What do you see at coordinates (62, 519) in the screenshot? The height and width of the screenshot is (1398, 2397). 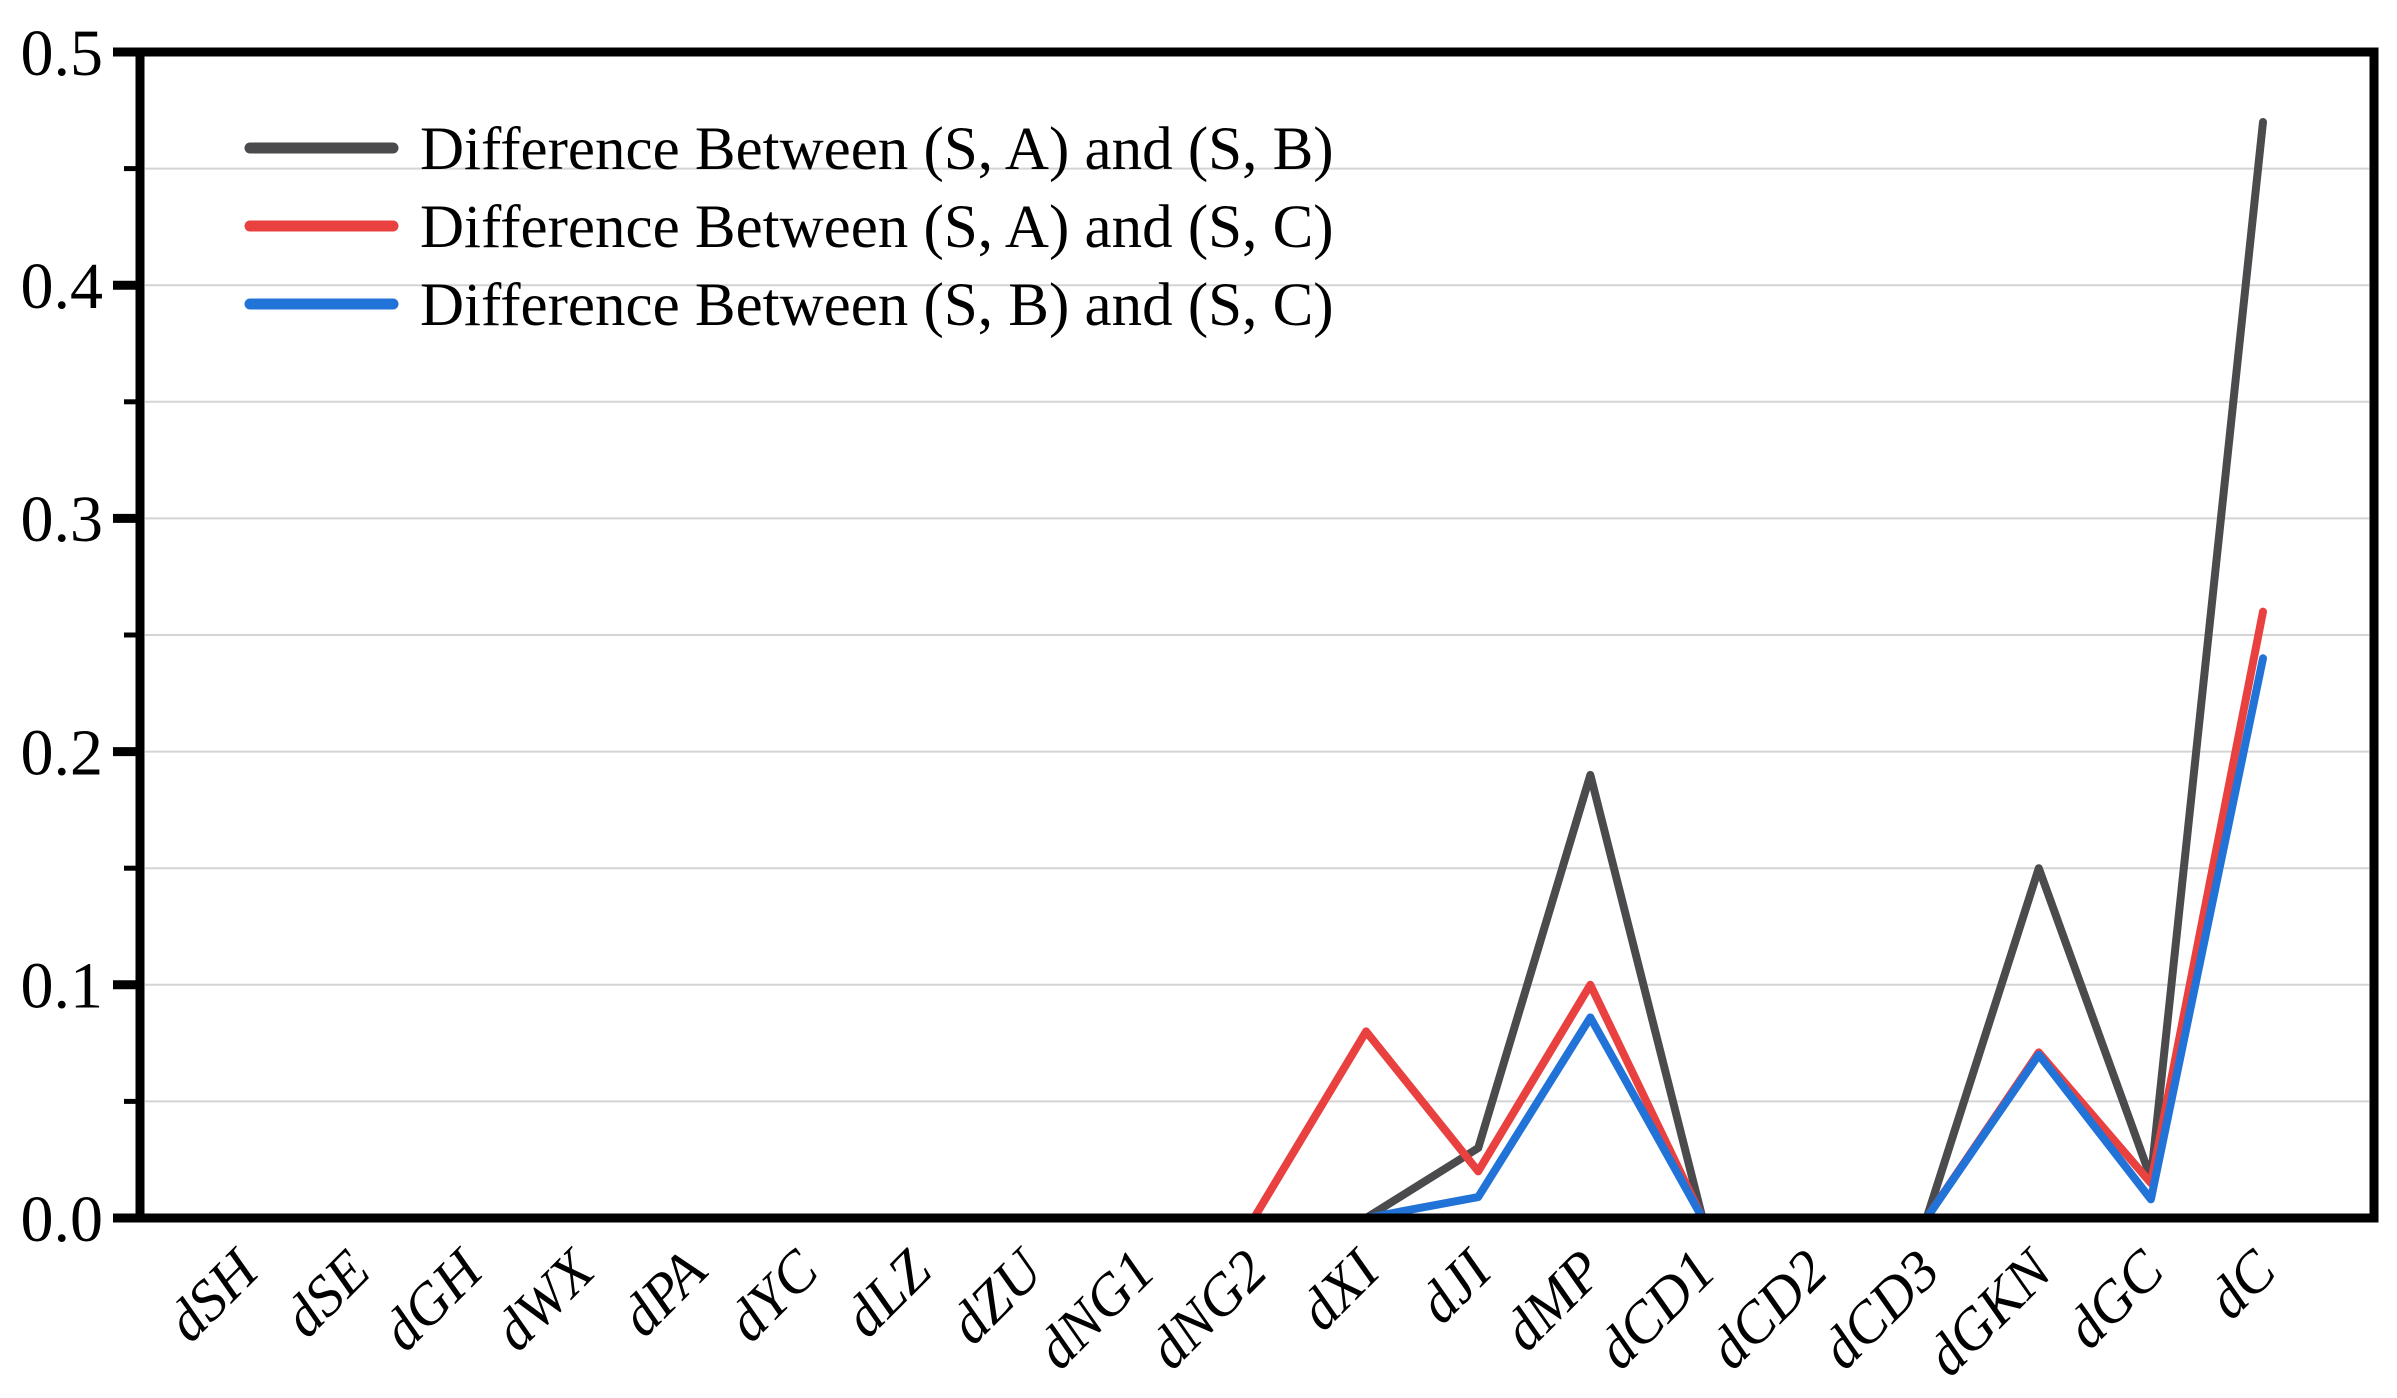 I see `y-axis-tick-label: 0.3` at bounding box center [62, 519].